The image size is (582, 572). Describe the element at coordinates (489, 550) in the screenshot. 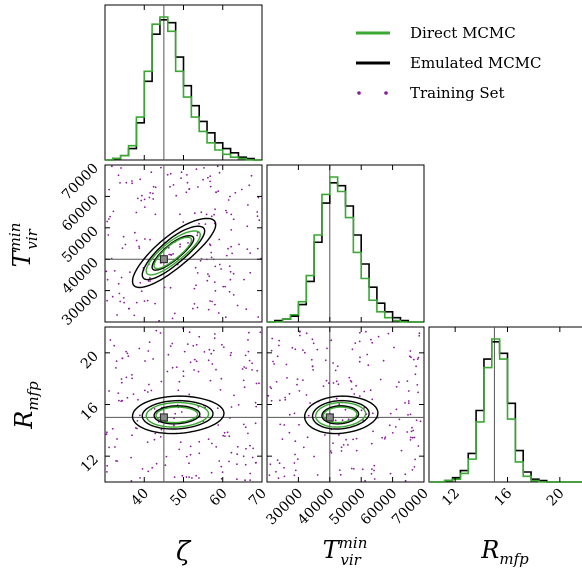

I see `label-base: R` at that location.